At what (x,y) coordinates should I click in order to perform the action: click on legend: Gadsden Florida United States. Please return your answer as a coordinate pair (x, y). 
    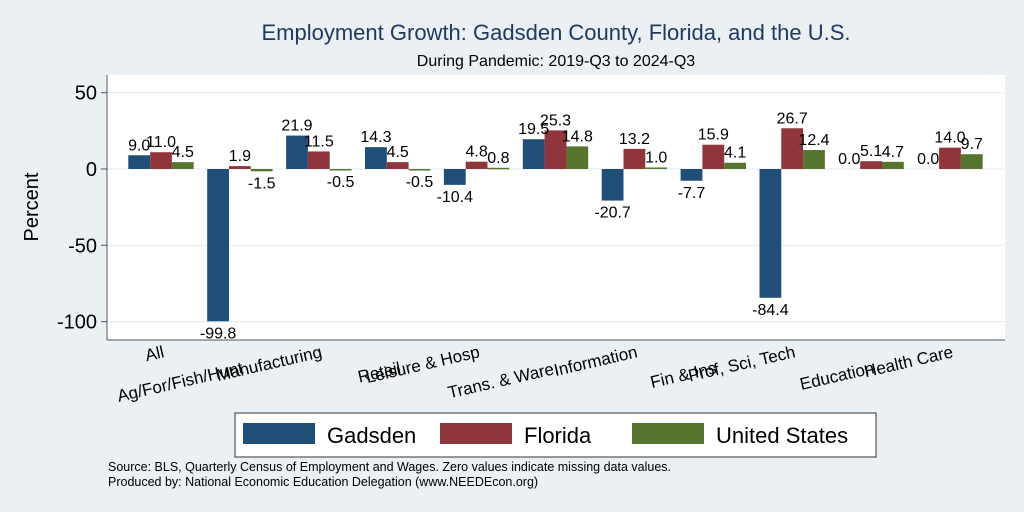
    Looking at the image, I should click on (555, 435).